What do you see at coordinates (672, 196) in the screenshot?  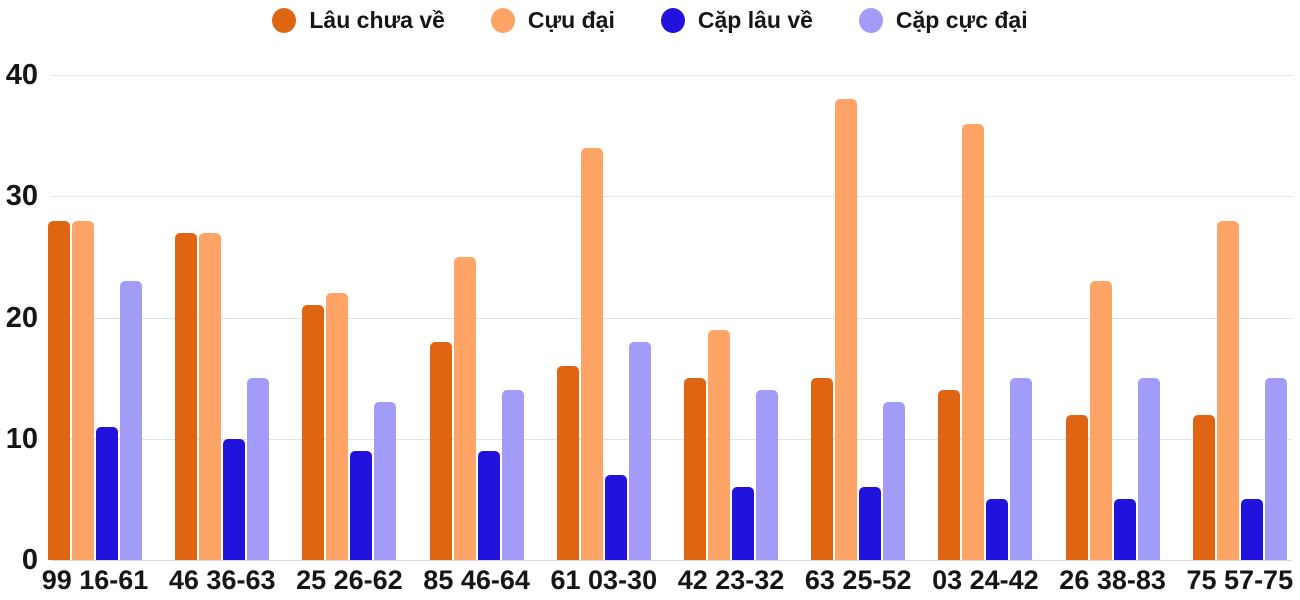 I see `gridline-y30` at bounding box center [672, 196].